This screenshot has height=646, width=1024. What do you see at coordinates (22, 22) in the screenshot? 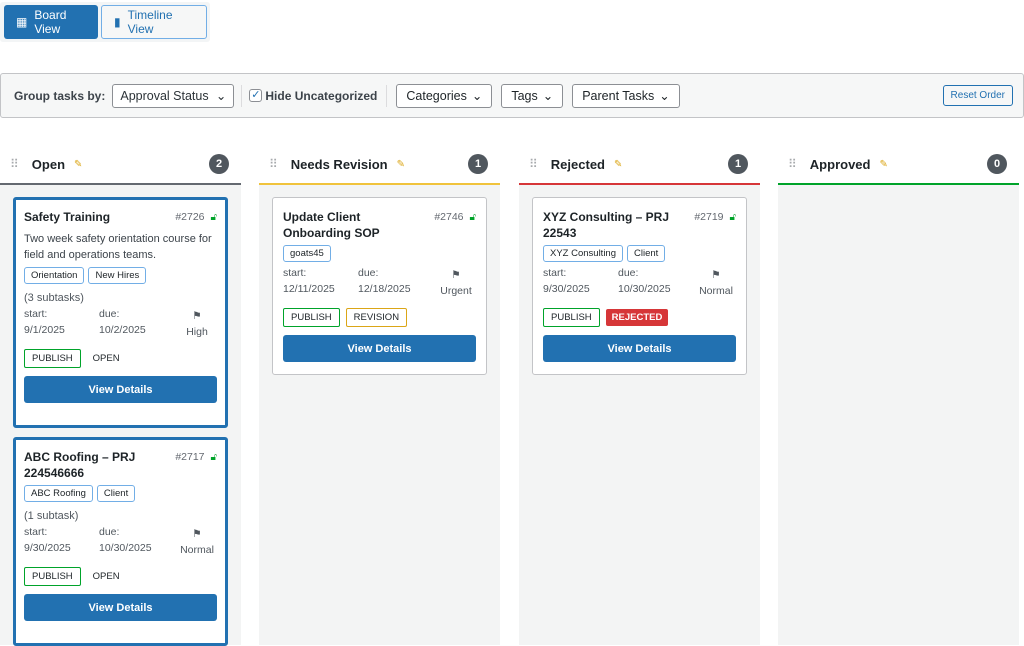
I see `grid-icon: ▦` at bounding box center [22, 22].